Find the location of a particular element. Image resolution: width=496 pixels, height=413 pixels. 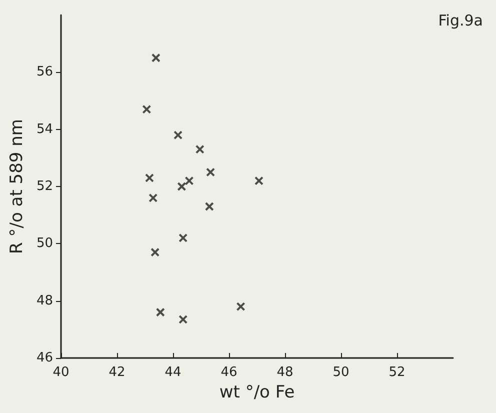

y-tick-label: 46 is located at coordinates (44, 358).